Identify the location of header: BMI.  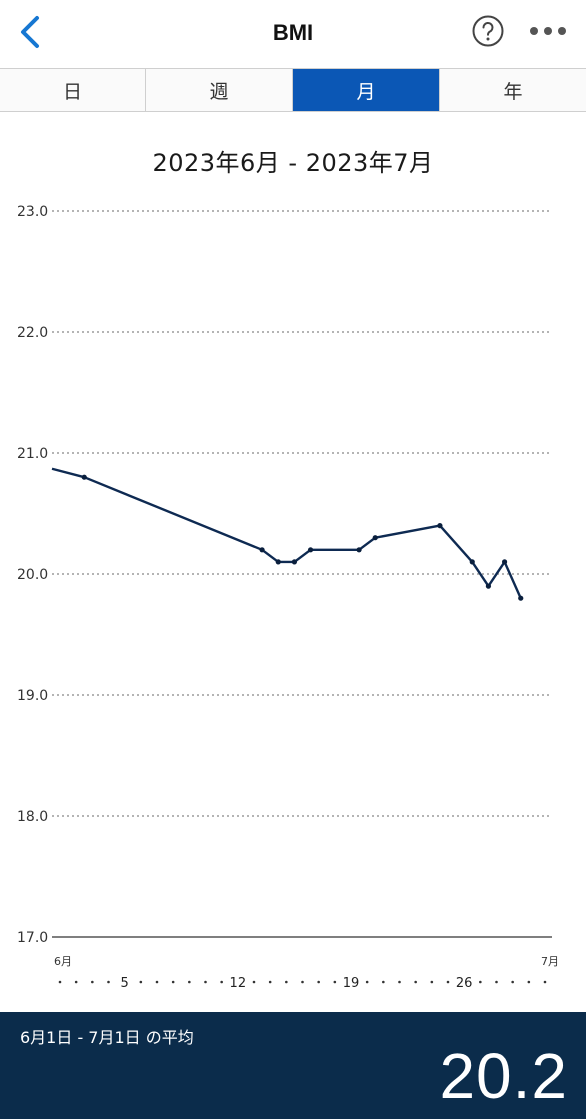
(293, 34).